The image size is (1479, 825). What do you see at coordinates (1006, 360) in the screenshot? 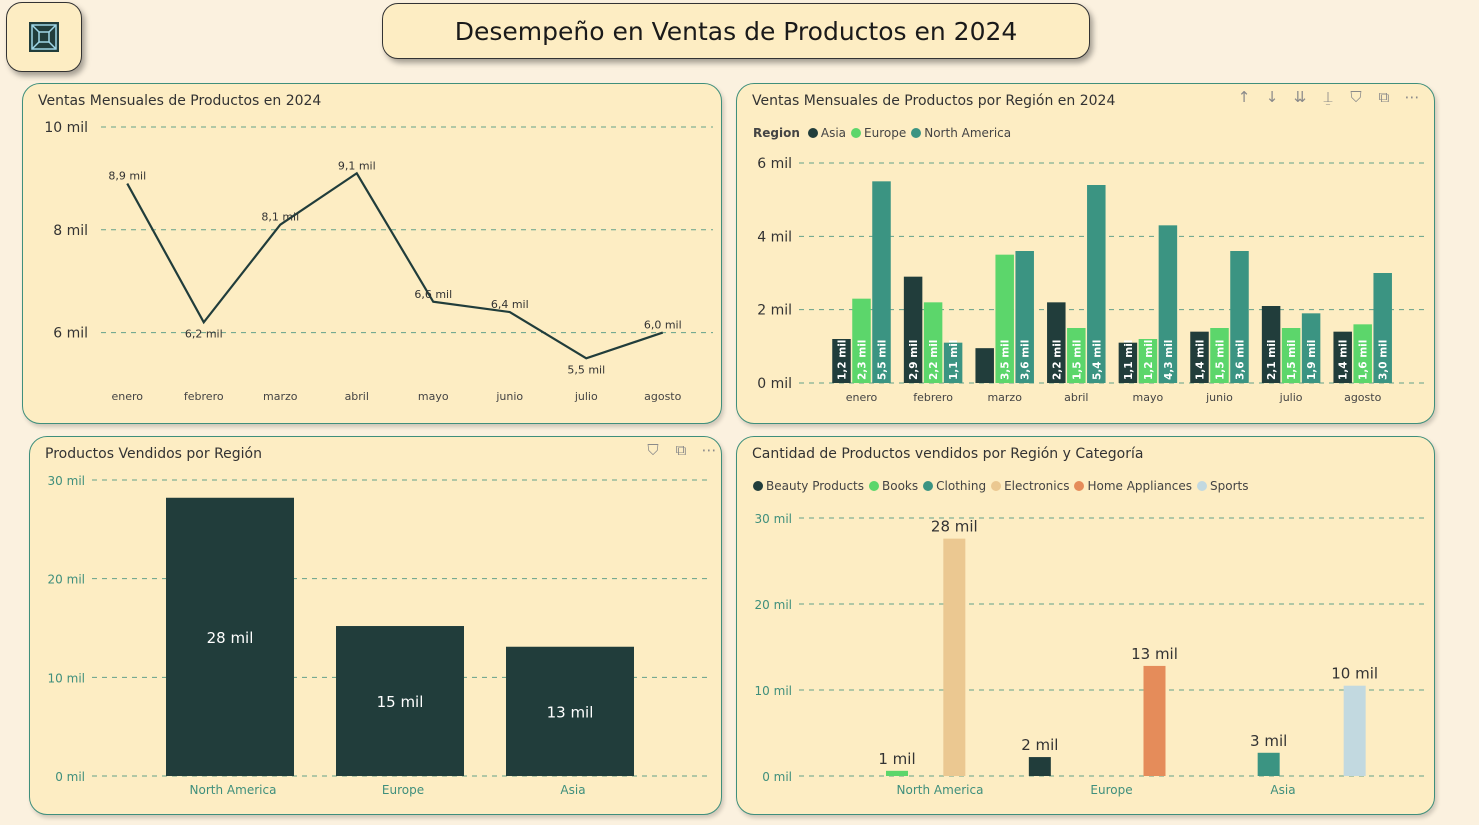
I see `data-label: 3,5 mil` at bounding box center [1006, 360].